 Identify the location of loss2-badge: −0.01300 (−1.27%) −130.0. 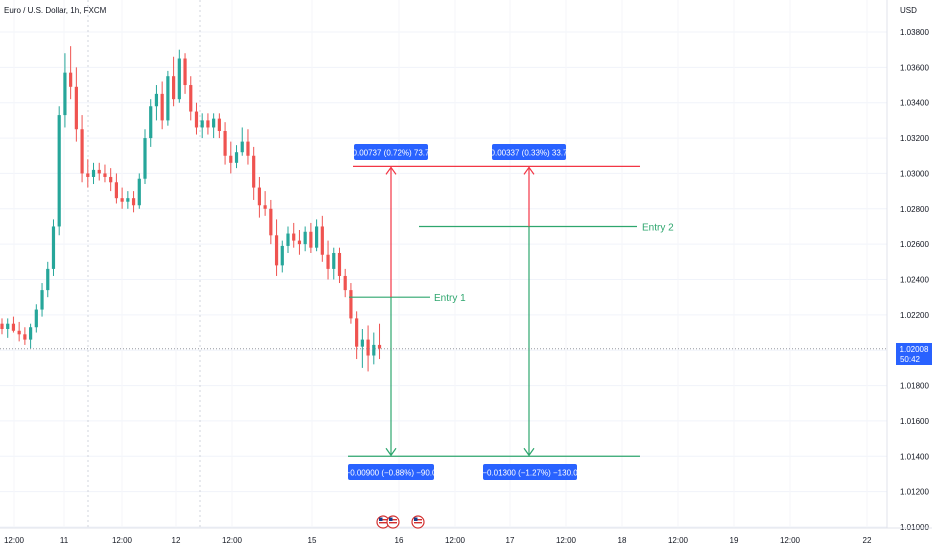
(530, 472).